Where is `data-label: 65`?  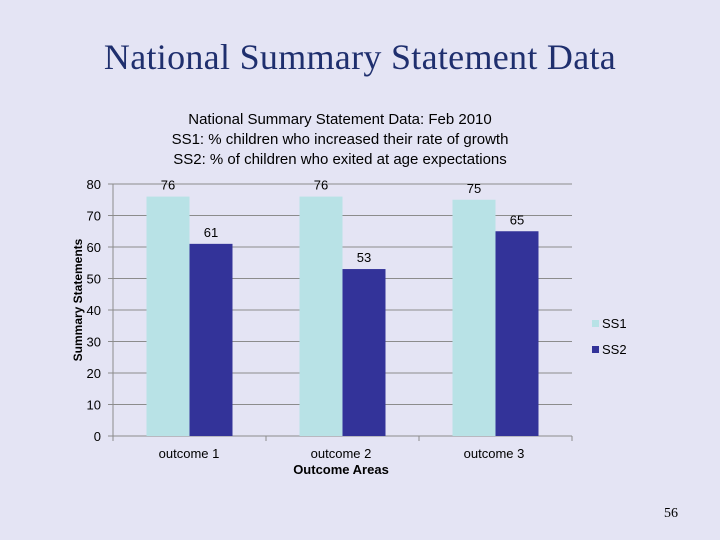
data-label: 65 is located at coordinates (517, 219).